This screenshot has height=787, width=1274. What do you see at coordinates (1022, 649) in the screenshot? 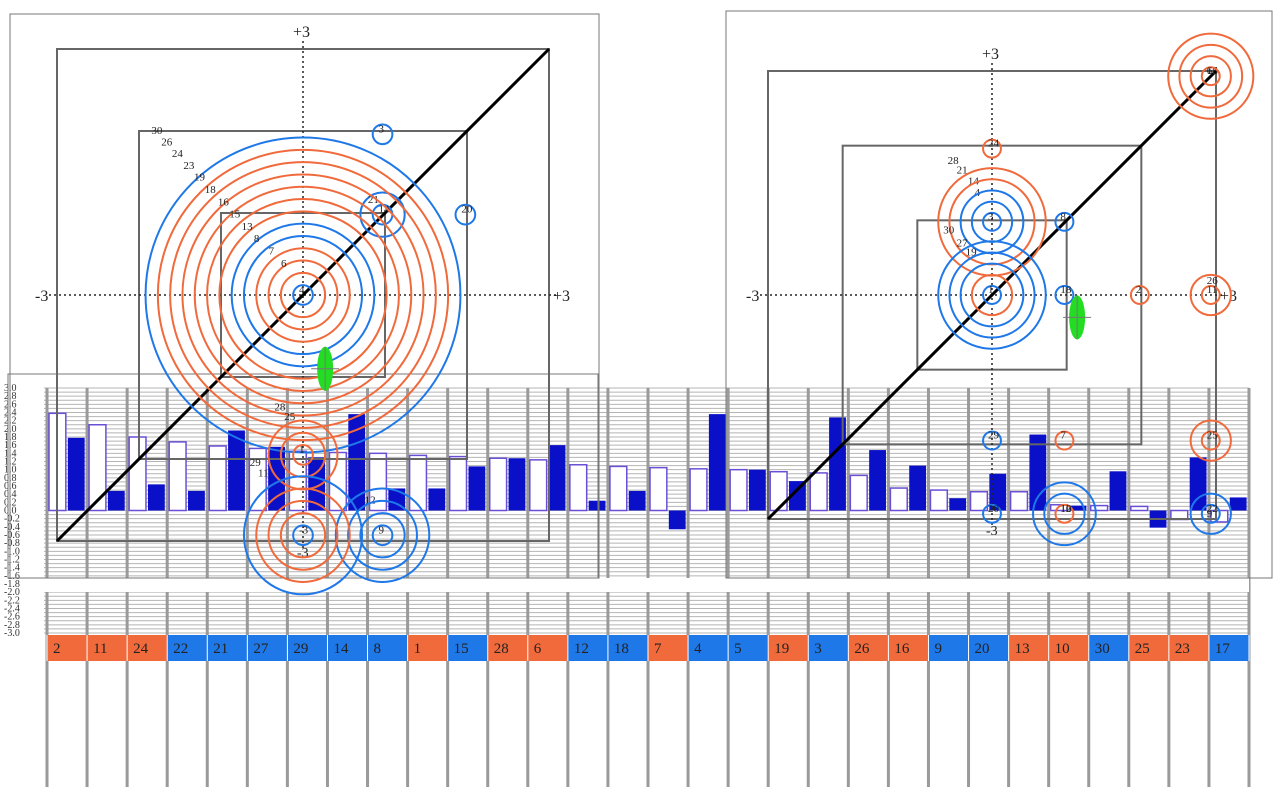
I see `category-label: 13` at bounding box center [1022, 649].